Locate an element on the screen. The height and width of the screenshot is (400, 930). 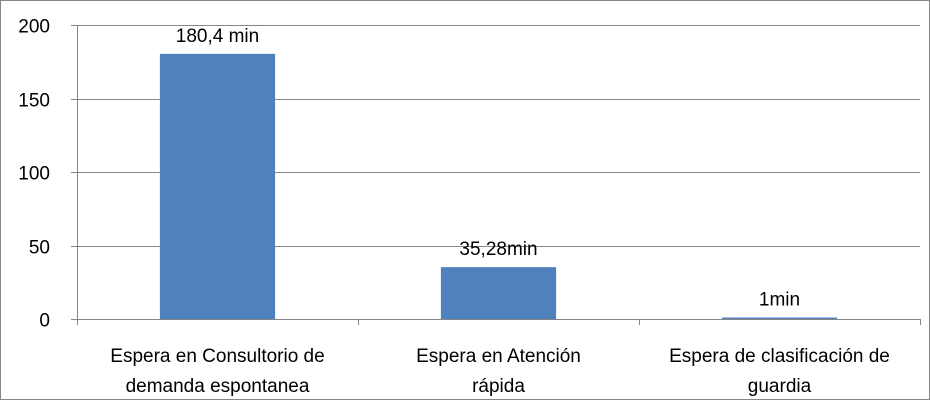
y-tick-label: 100 is located at coordinates (34, 174).